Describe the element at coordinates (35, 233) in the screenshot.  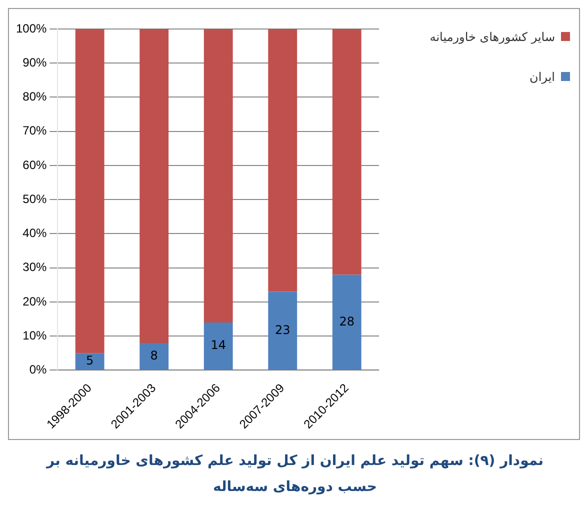
I see `y-tick-label: 40%` at that location.